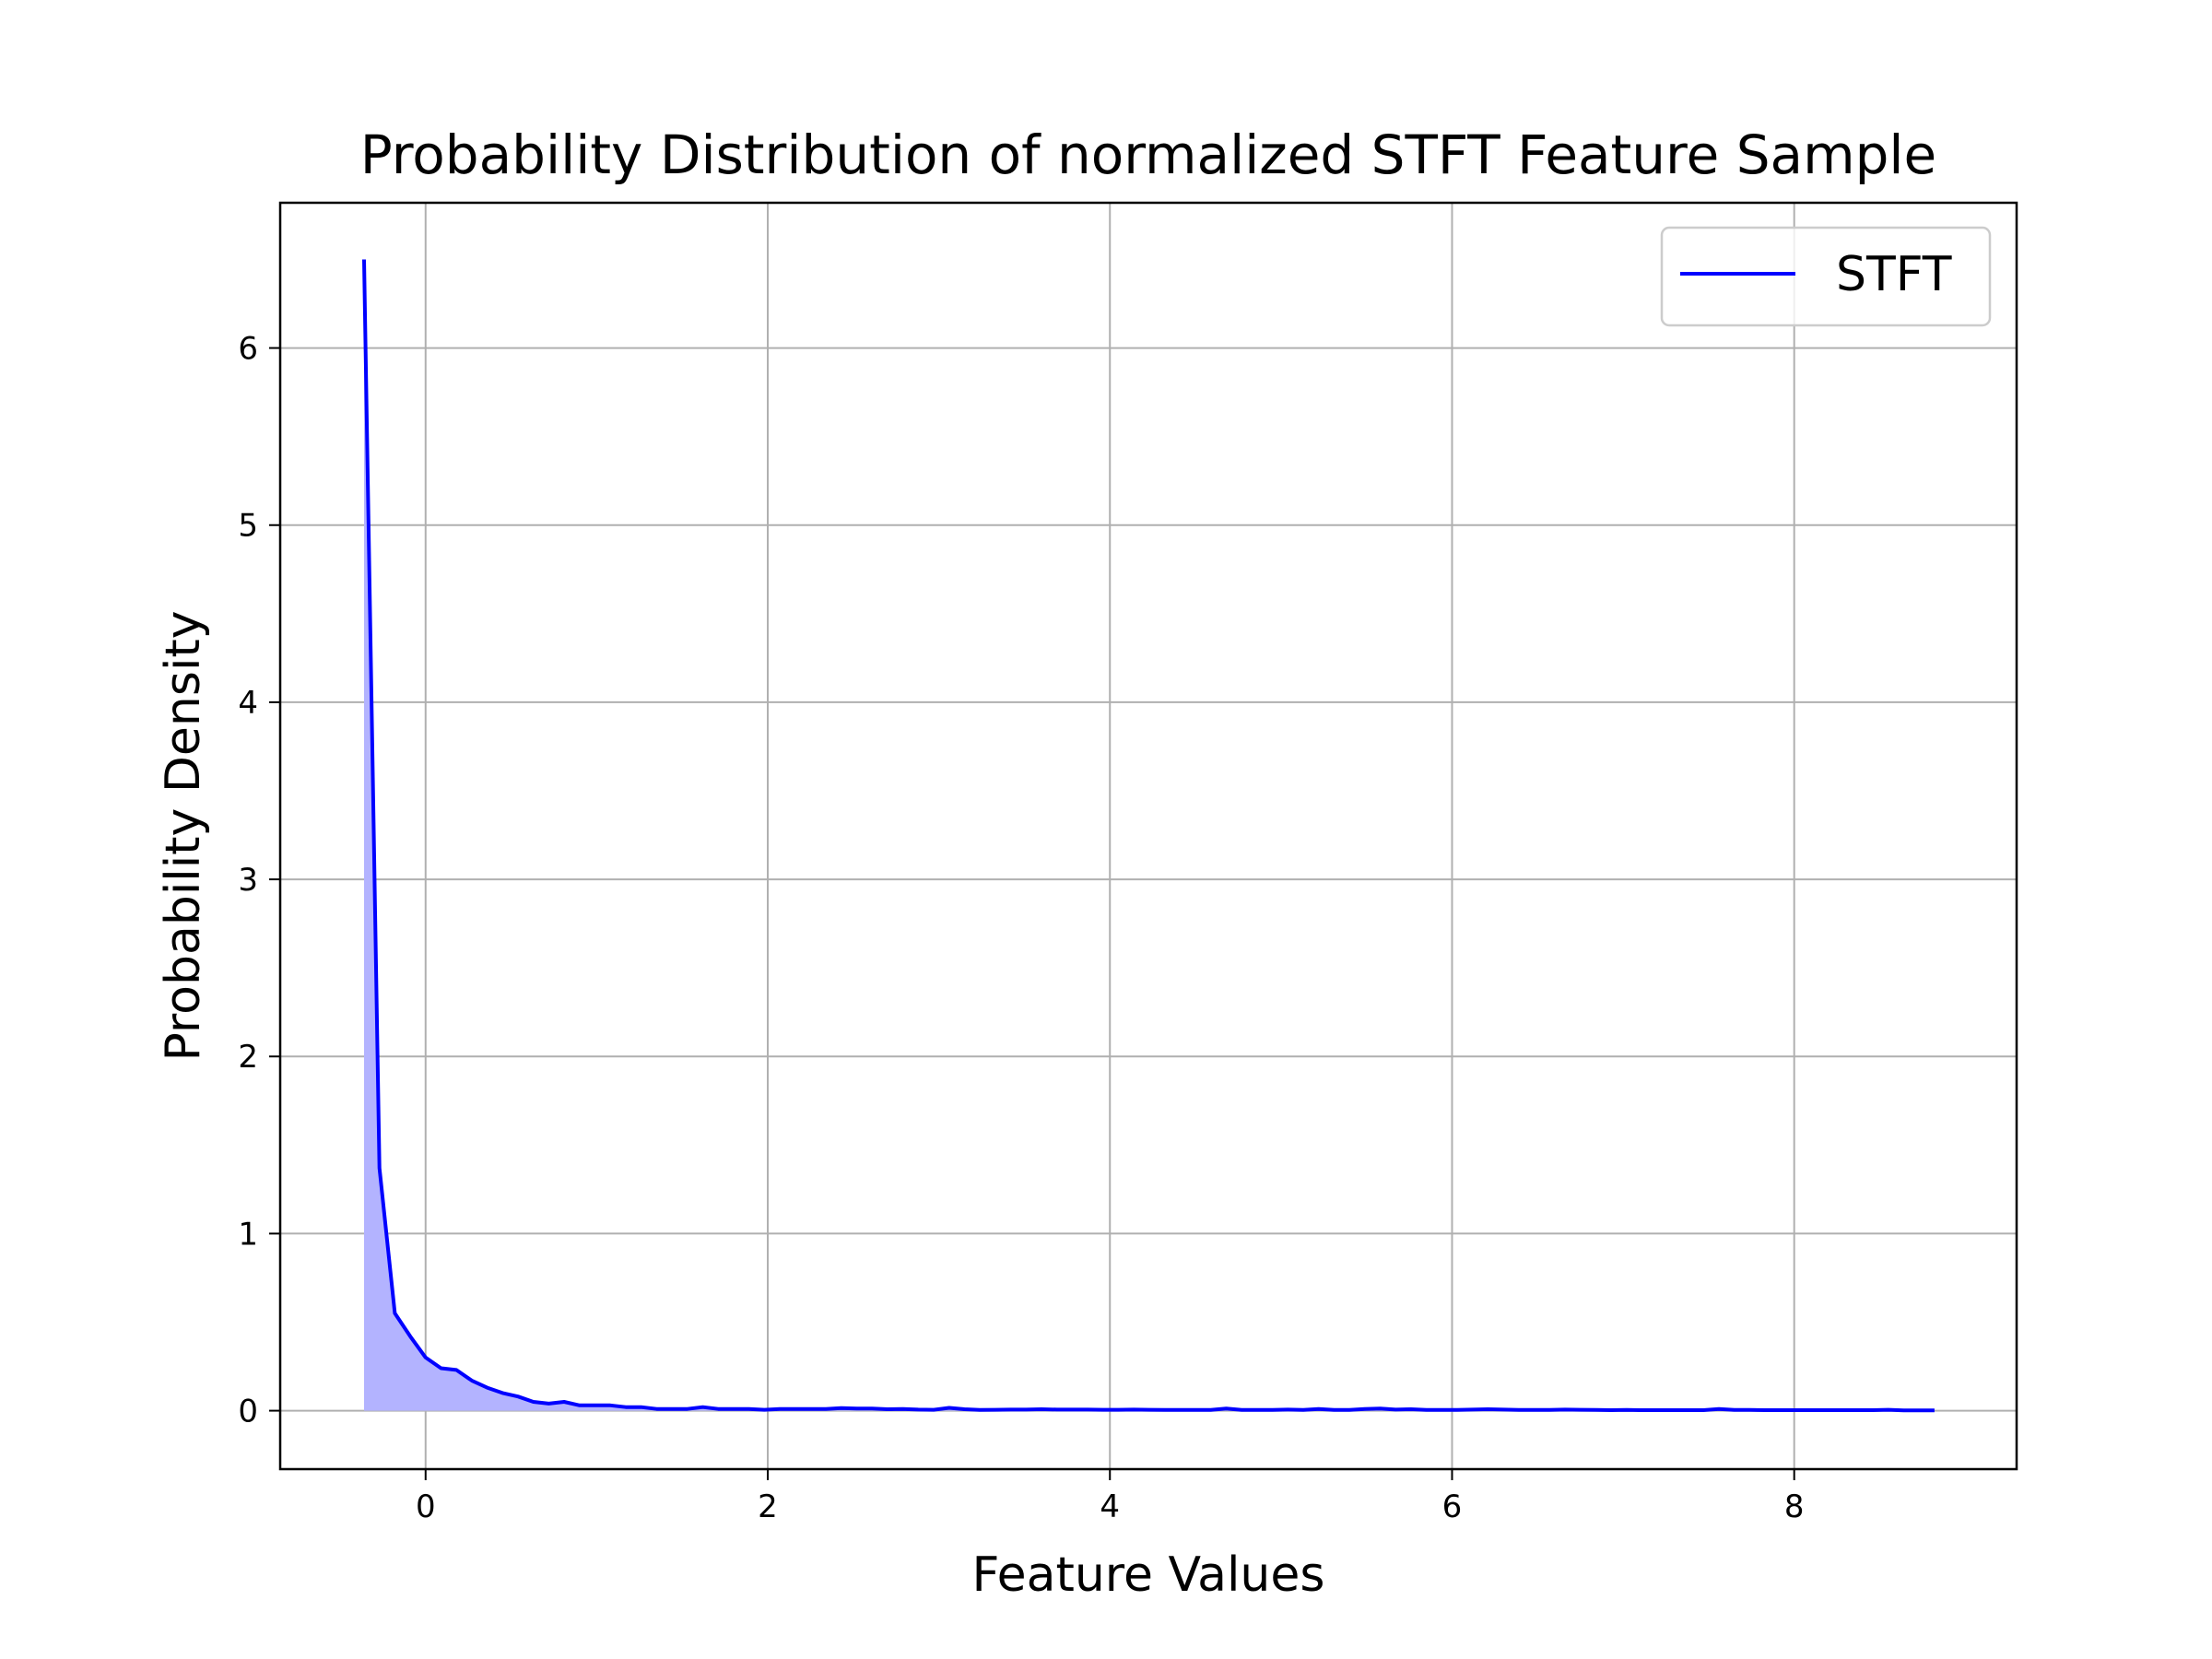  Describe the element at coordinates (259, 1057) in the screenshot. I see `y-tick: 2` at that location.